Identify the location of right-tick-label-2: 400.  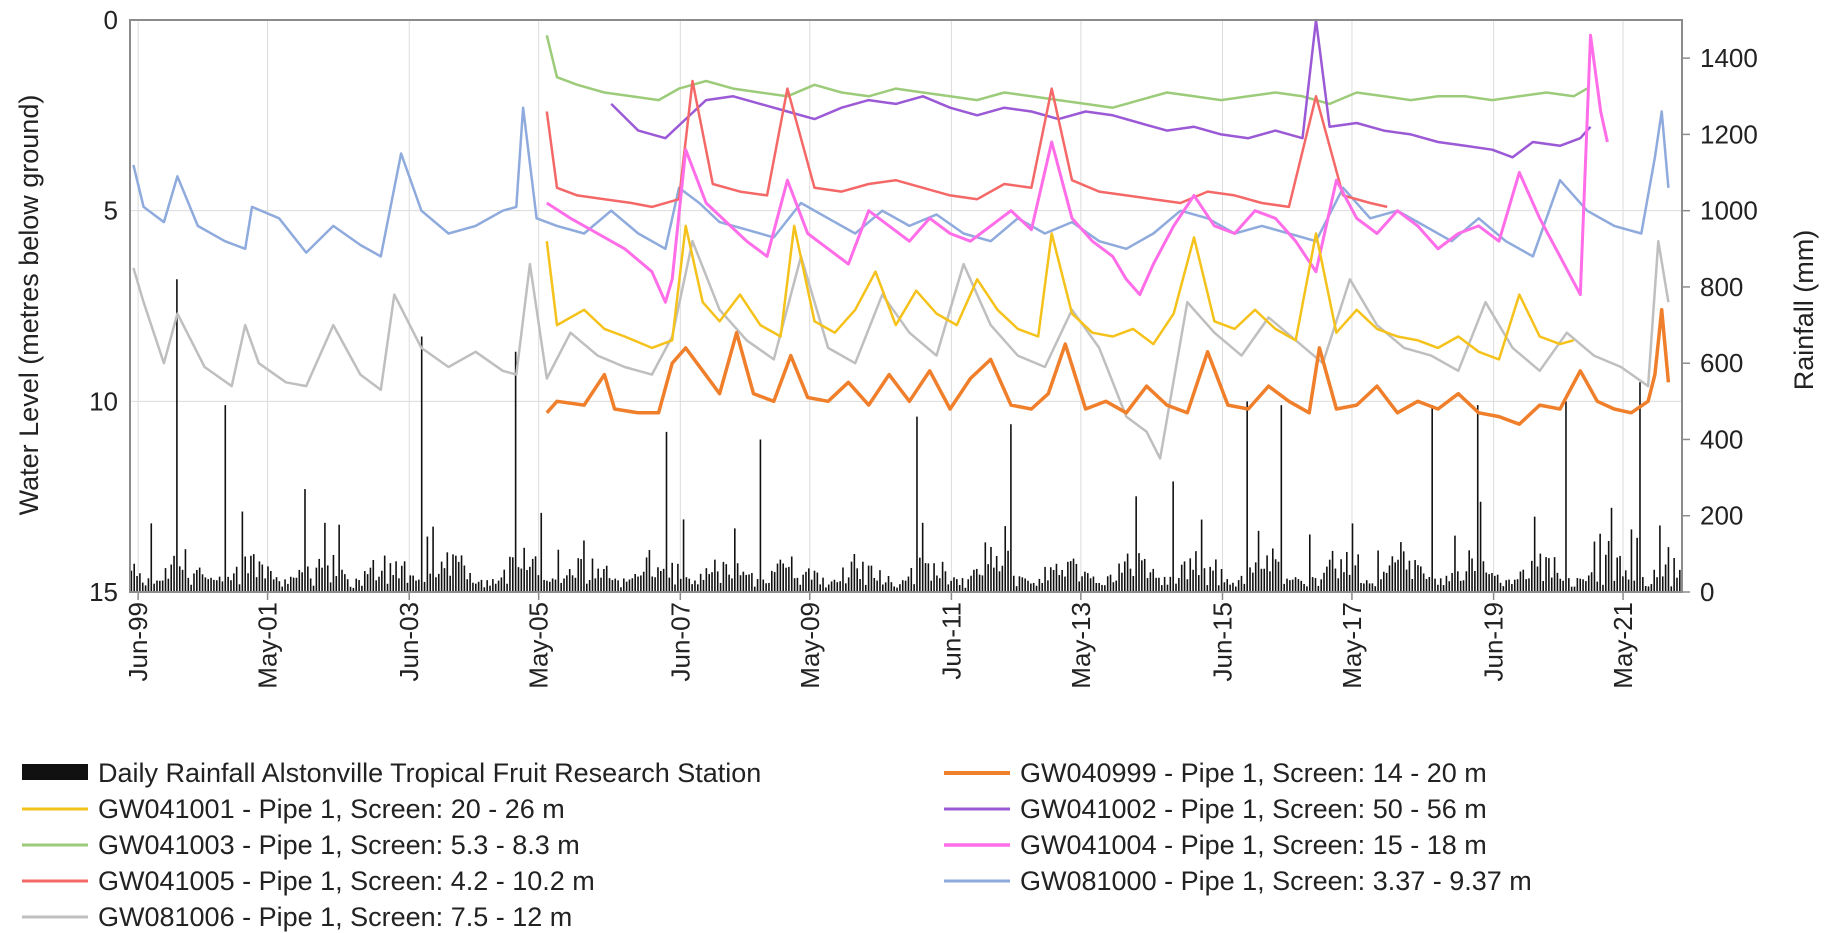
(1721, 439).